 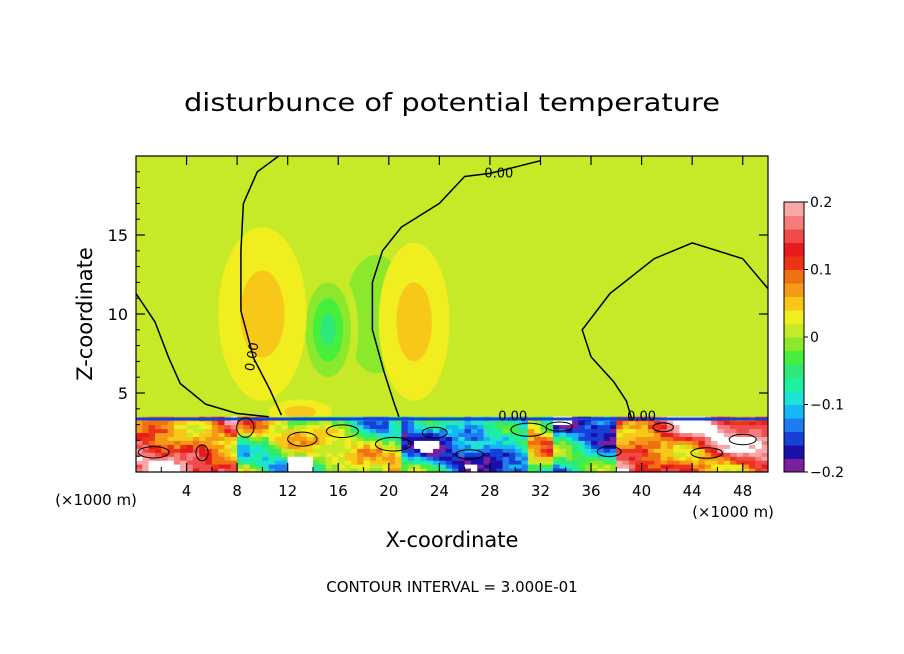 I want to click on colorbar, so click(x=794, y=337).